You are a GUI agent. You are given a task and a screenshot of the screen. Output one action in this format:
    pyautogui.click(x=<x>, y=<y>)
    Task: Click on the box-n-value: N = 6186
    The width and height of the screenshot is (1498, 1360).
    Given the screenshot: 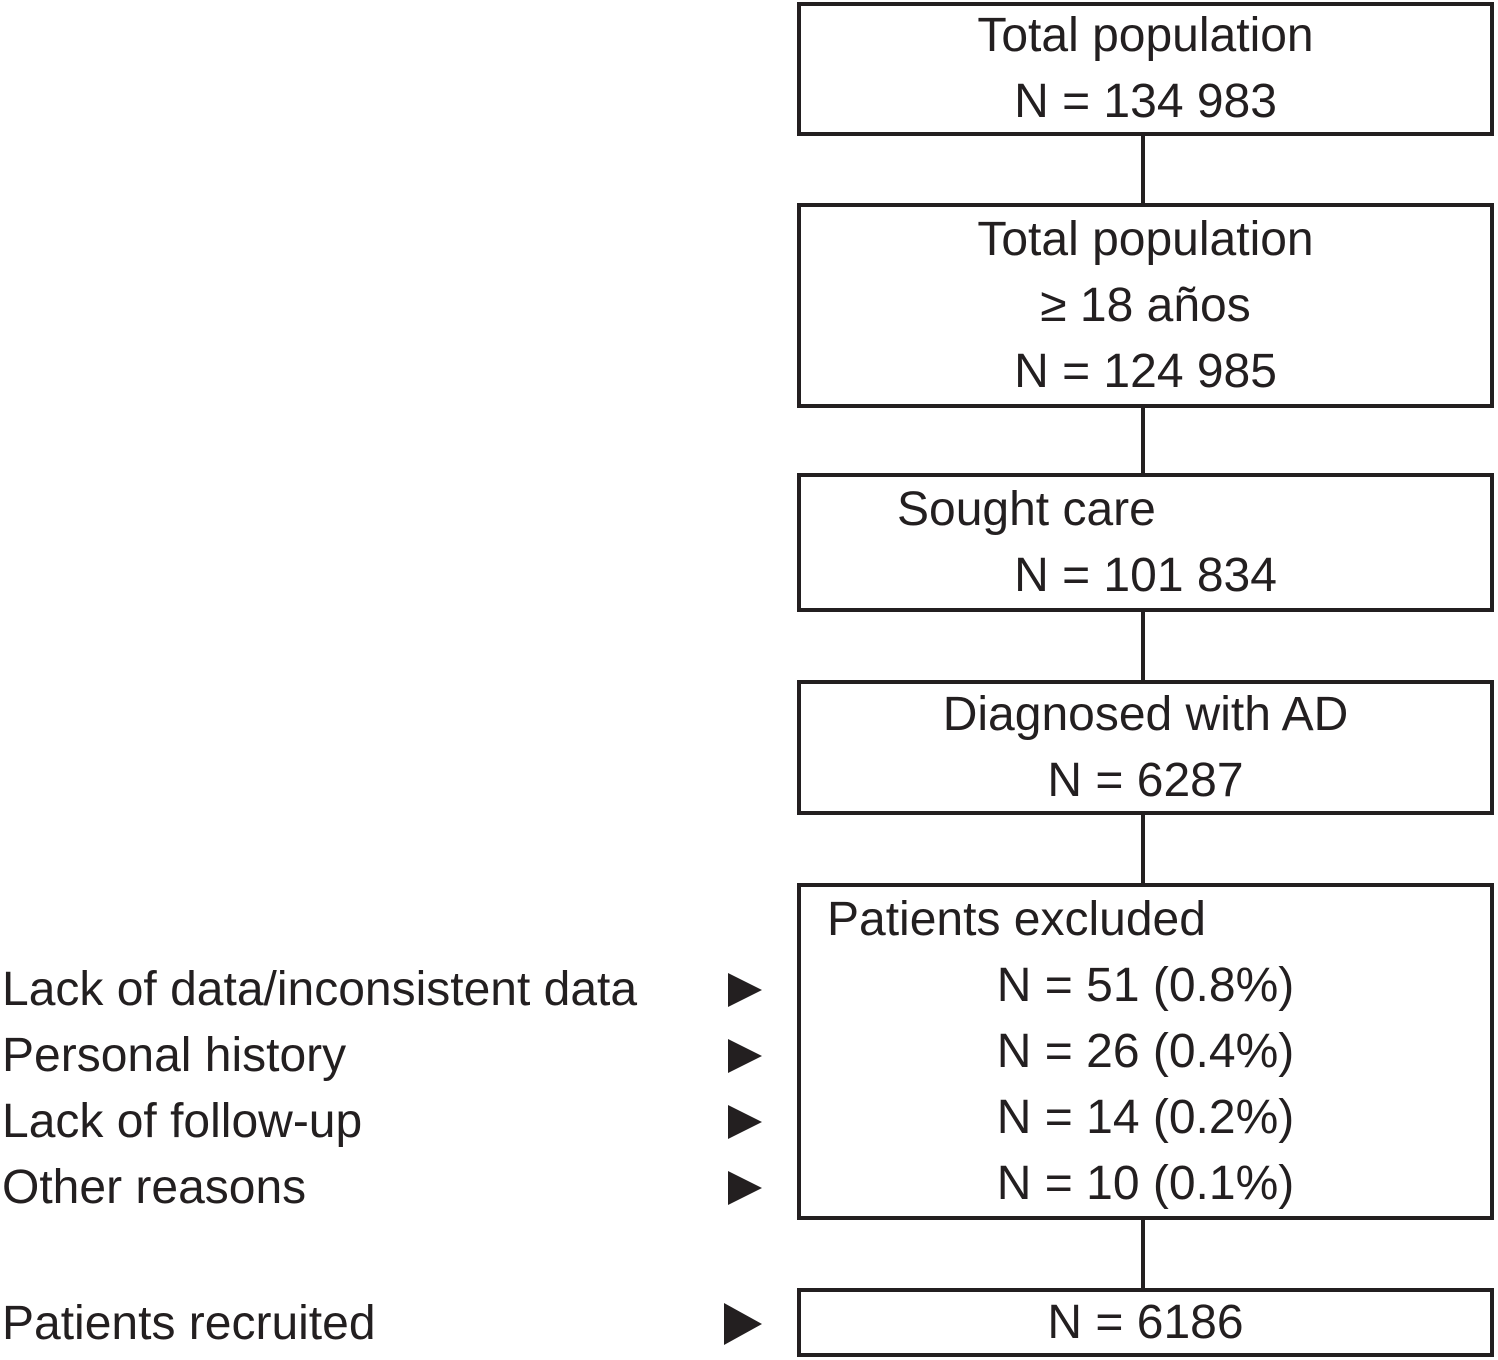 What is the action you would take?
    pyautogui.click(x=1145, y=1322)
    